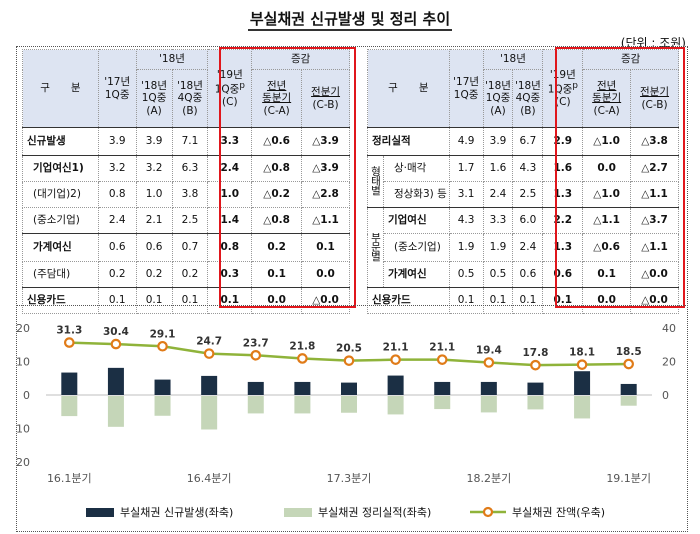 The image size is (700, 534). I want to click on row-label: 상·매각, so click(416, 168).